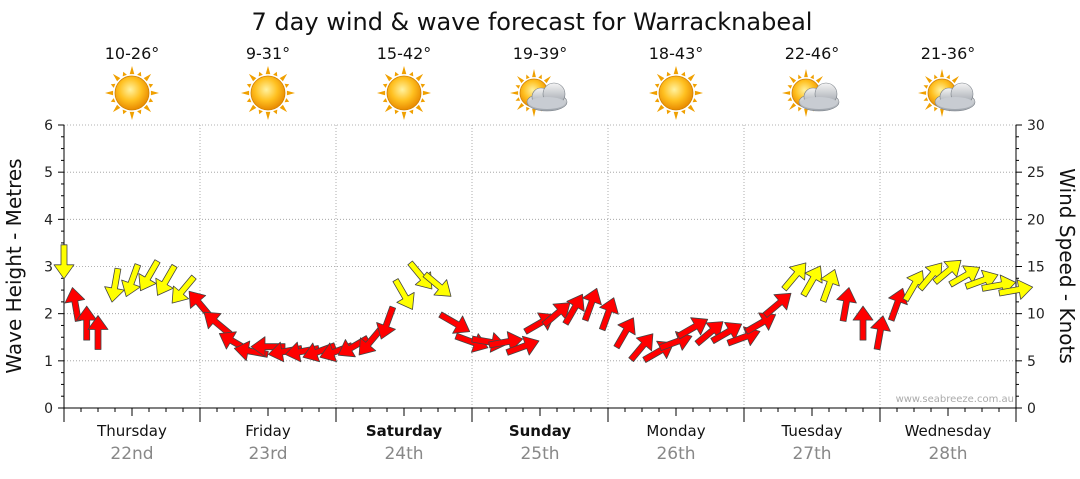  I want to click on day-weekday: Thursday, so click(131, 431).